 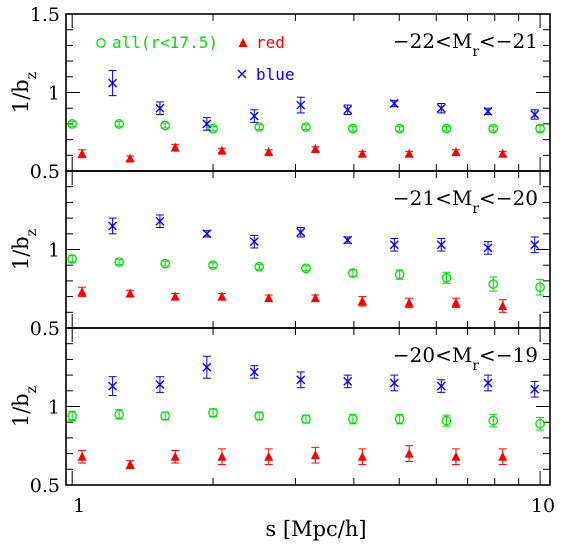 What do you see at coordinates (465, 201) in the screenshot?
I see `panel-title: −21<Mr<−20` at bounding box center [465, 201].